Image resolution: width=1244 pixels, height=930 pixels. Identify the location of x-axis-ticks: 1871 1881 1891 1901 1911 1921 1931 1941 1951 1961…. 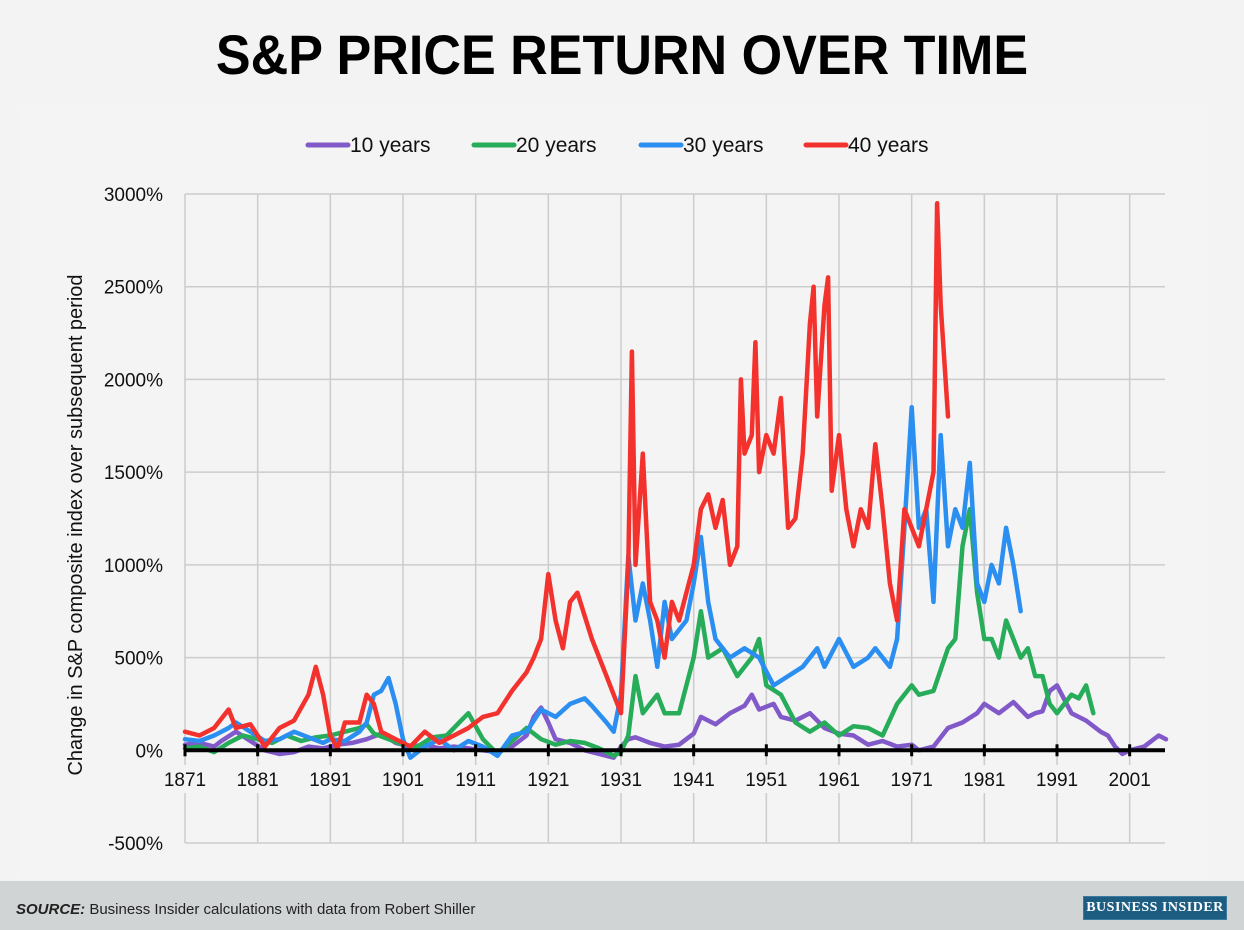
(657, 779).